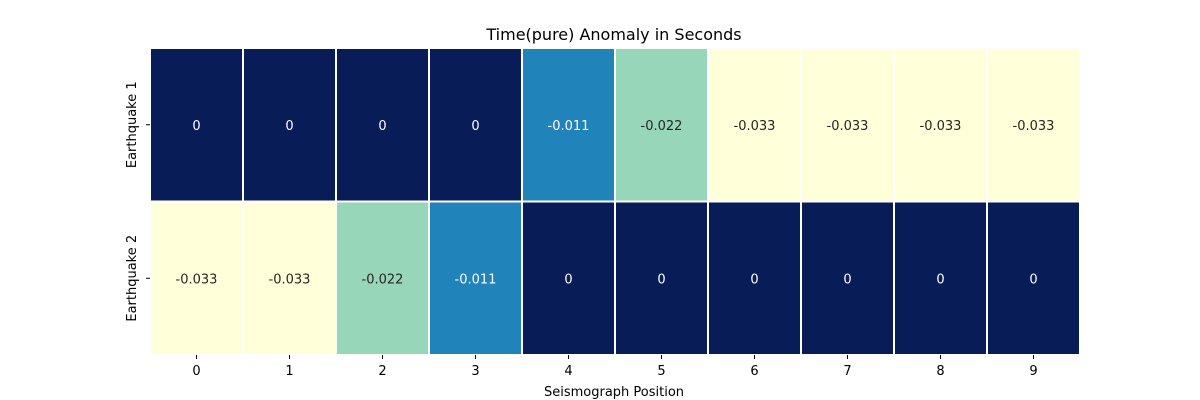 This screenshot has width=1200, height=400. Describe the element at coordinates (614, 392) in the screenshot. I see `x-axis-label: Seismograph Position` at that location.